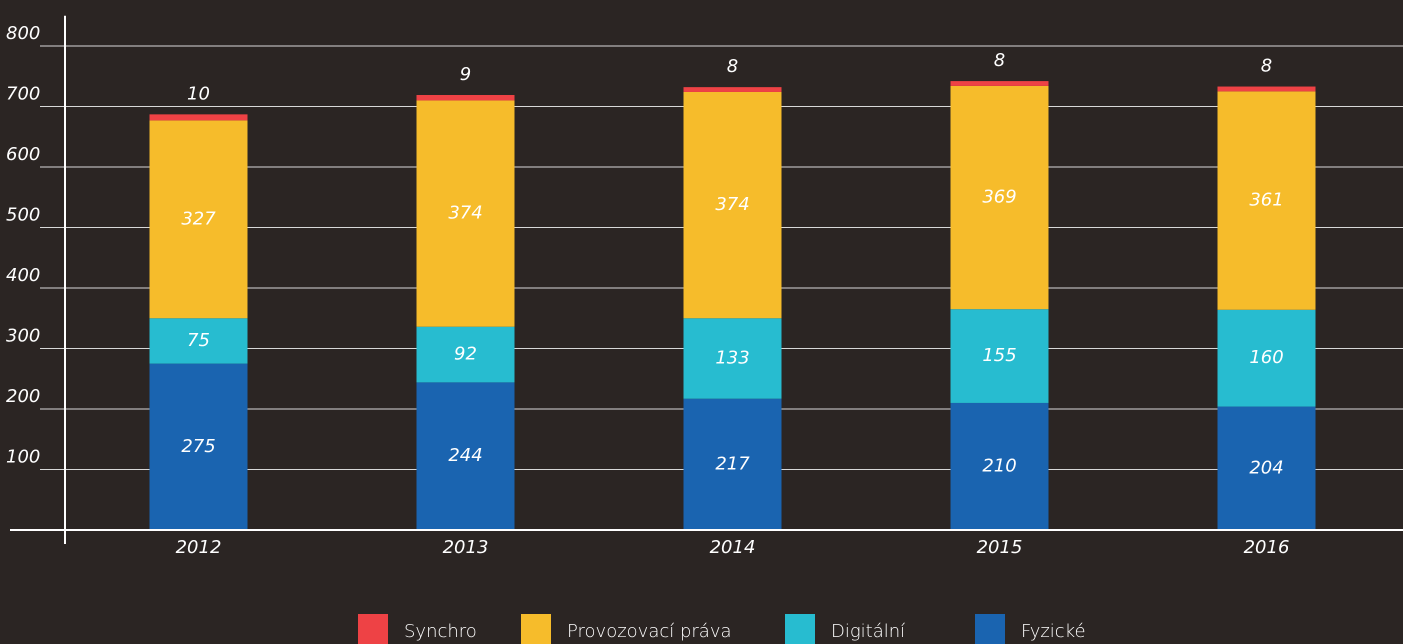  I want to click on legend-label: Provozovací práva, so click(649, 631).